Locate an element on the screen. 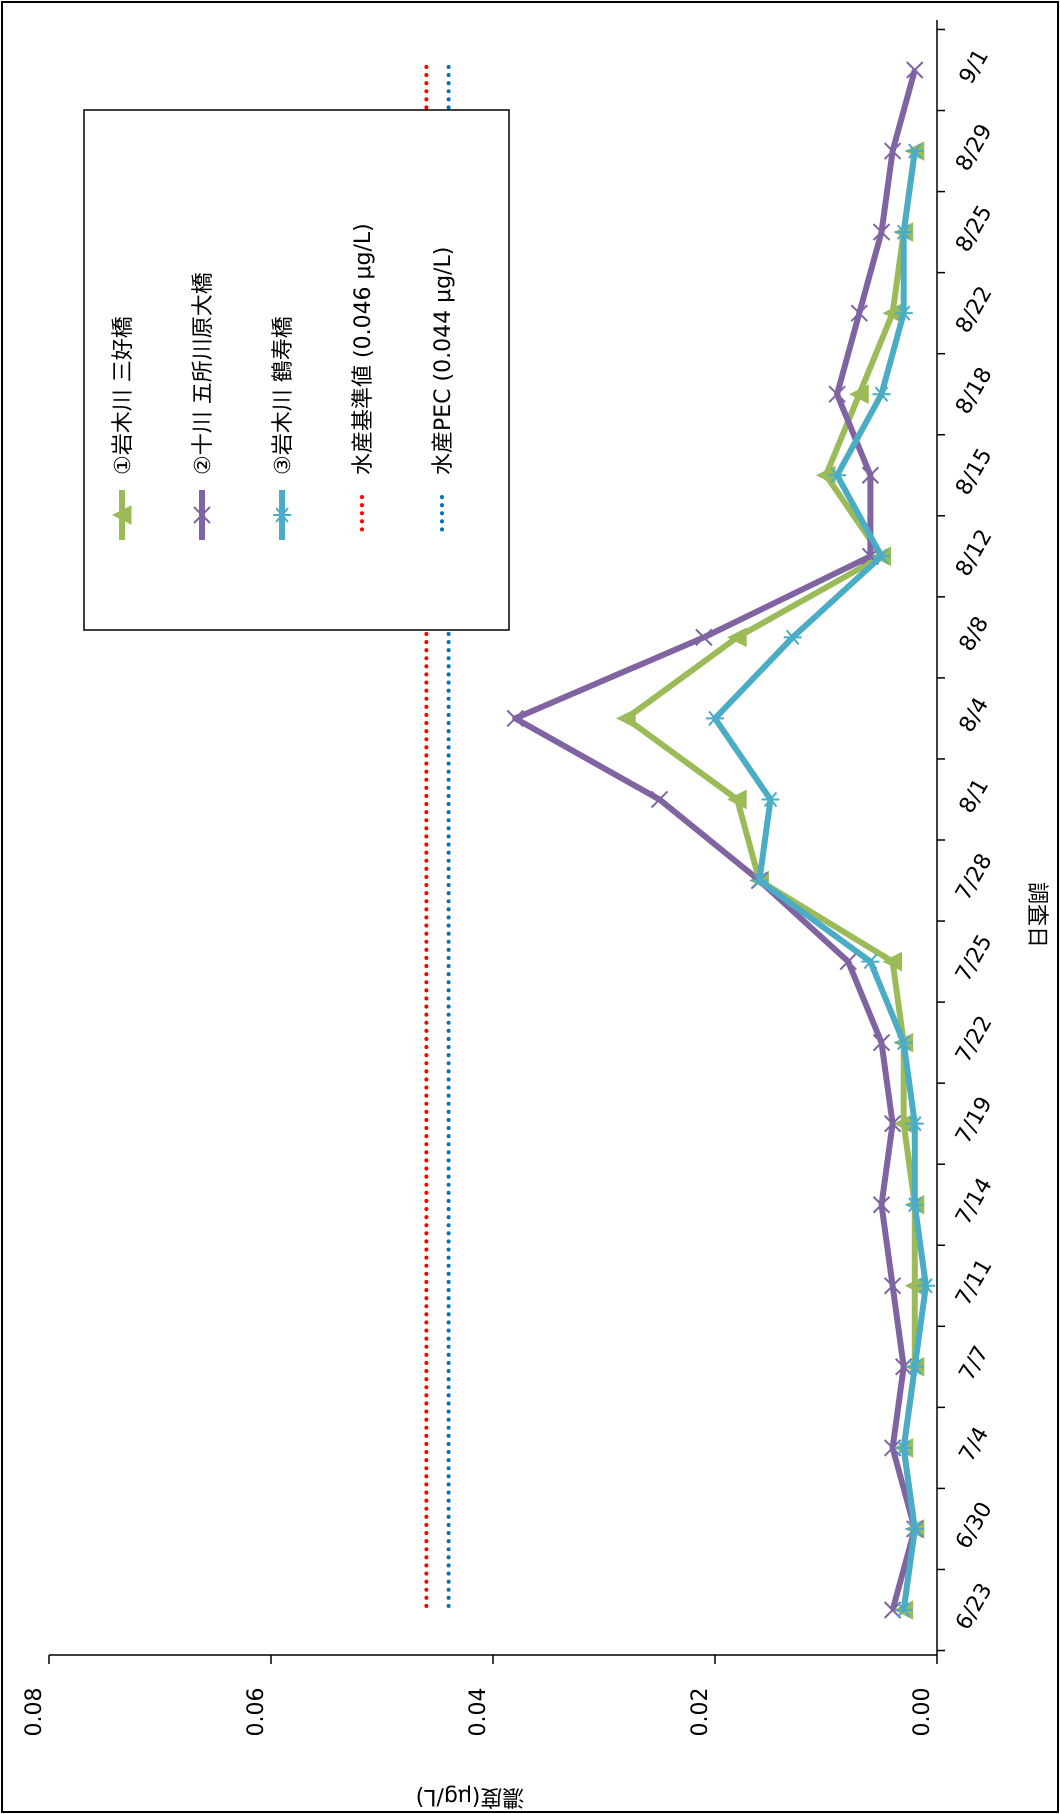 This screenshot has height=1814, width=1060. legend-item: 水産PEC (0.044 μg/L) is located at coordinates (443, 393).